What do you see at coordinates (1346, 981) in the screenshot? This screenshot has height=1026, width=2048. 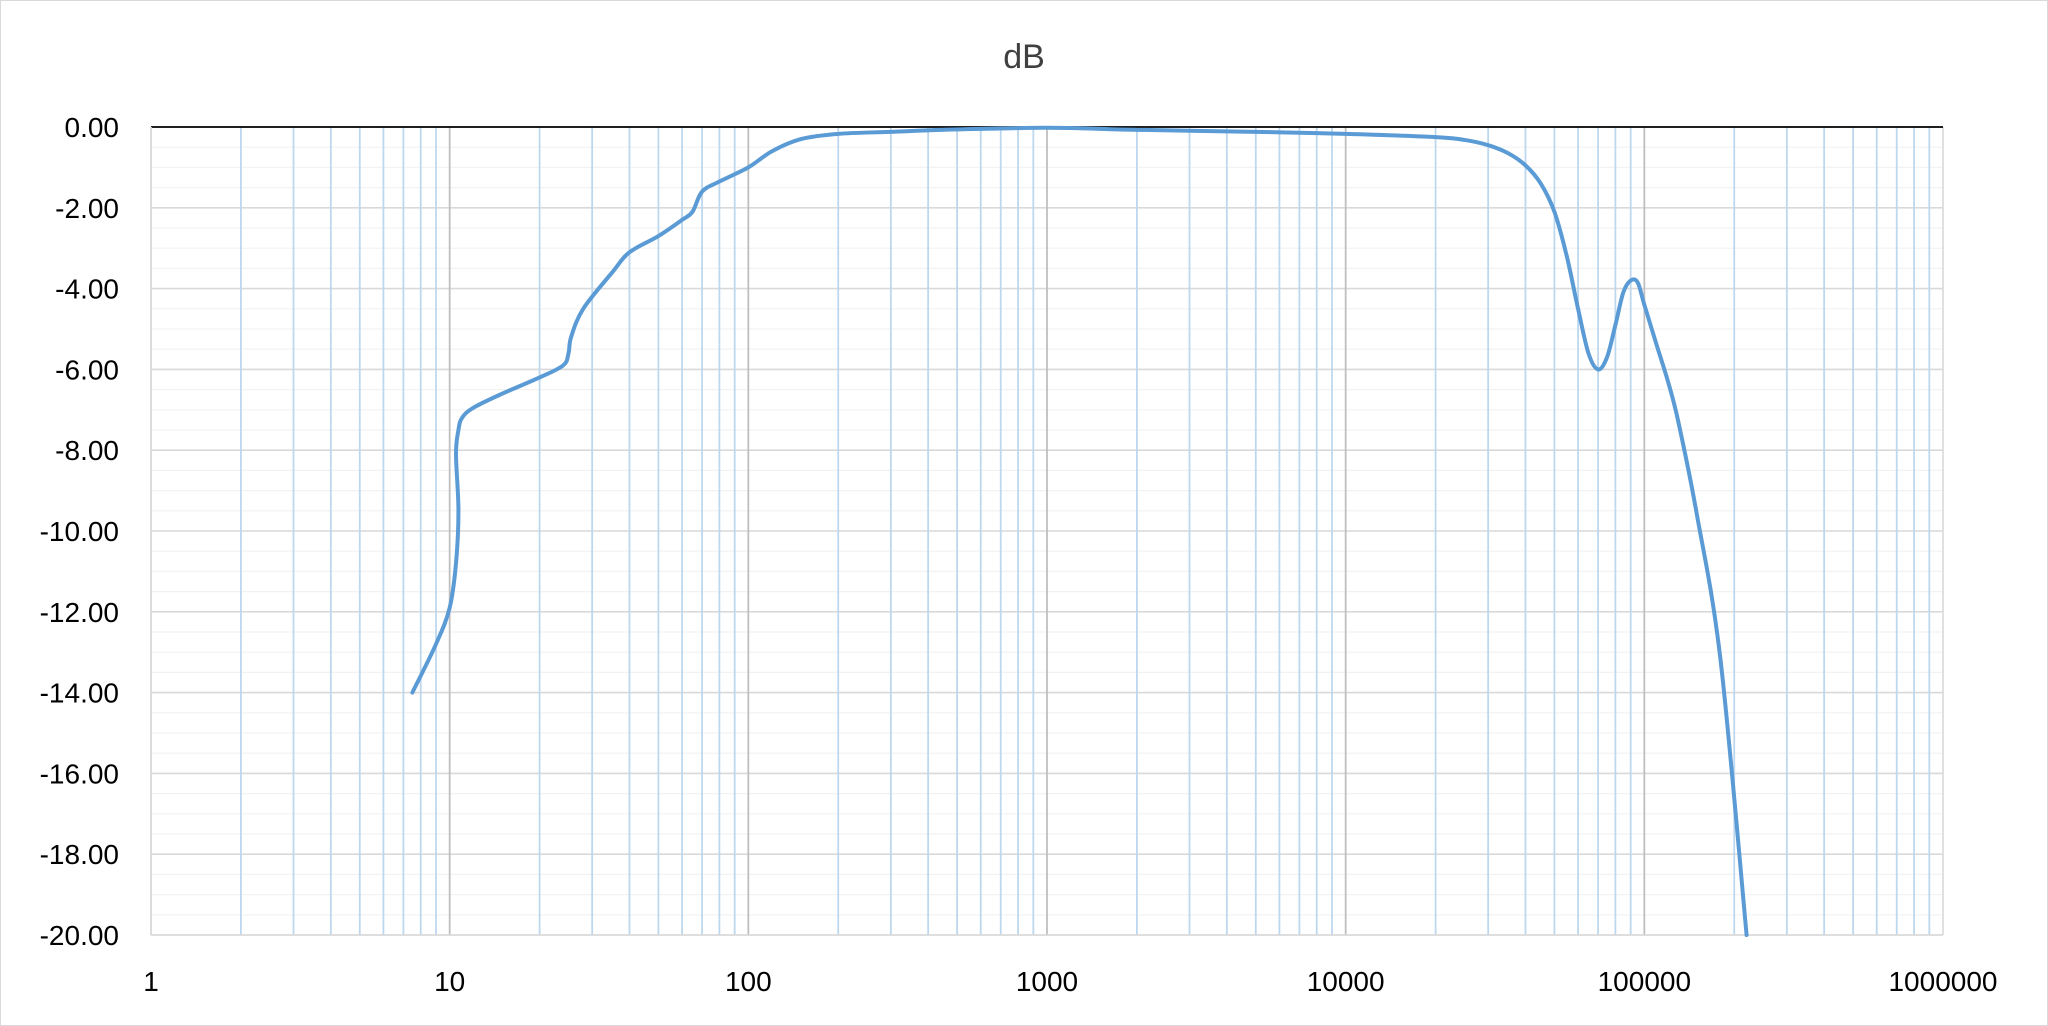 I see `x-tick-label: 10000` at bounding box center [1346, 981].